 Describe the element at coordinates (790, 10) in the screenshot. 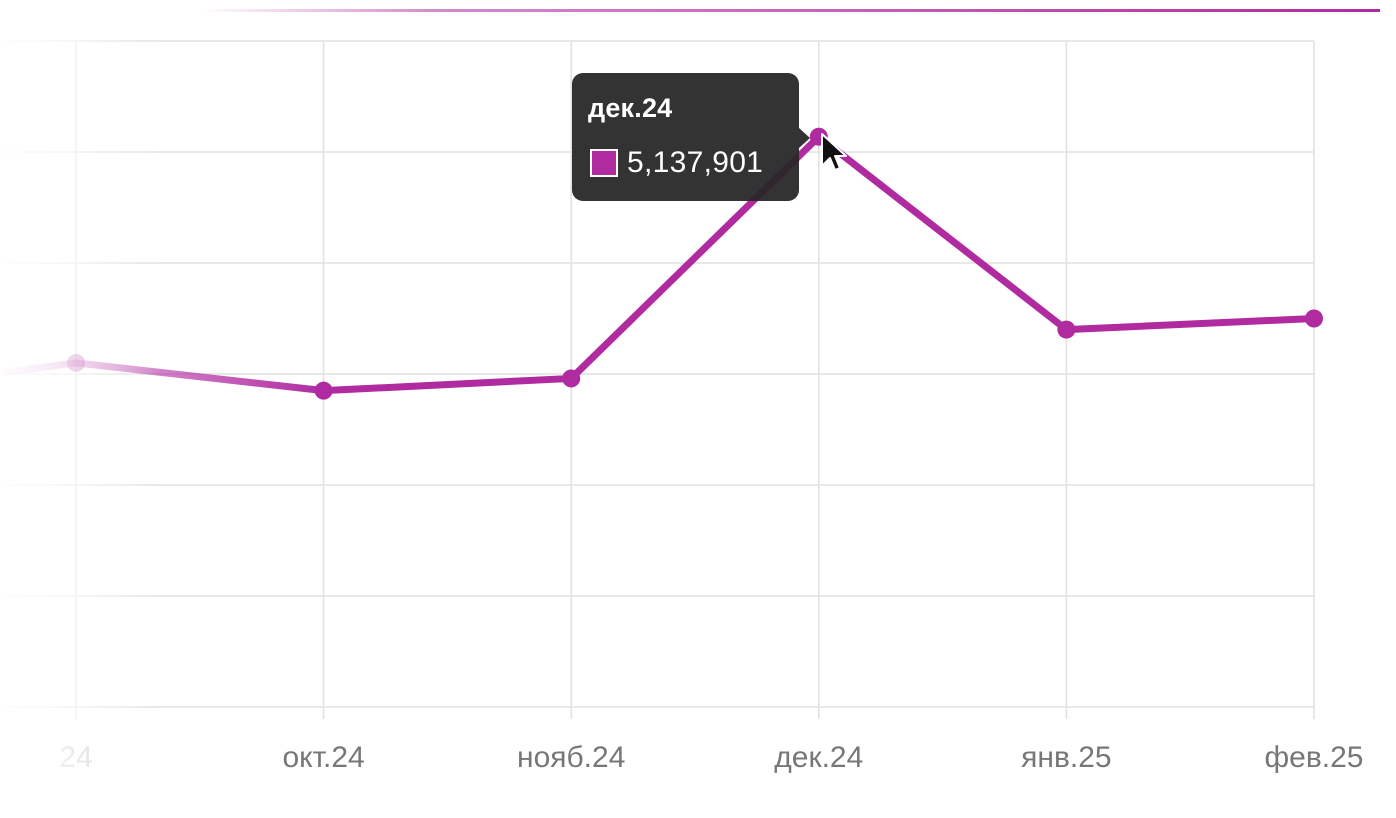

I see `top-accent-line` at that location.